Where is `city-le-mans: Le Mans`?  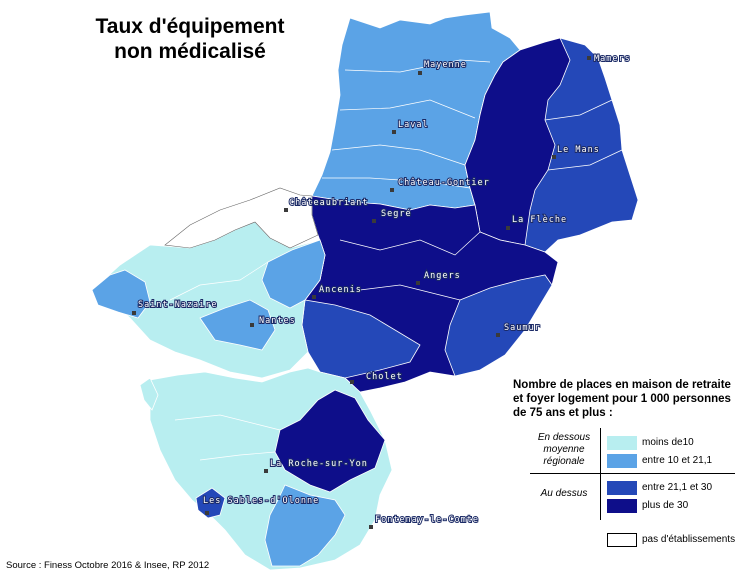
city-le-mans: Le Mans is located at coordinates (576, 151).